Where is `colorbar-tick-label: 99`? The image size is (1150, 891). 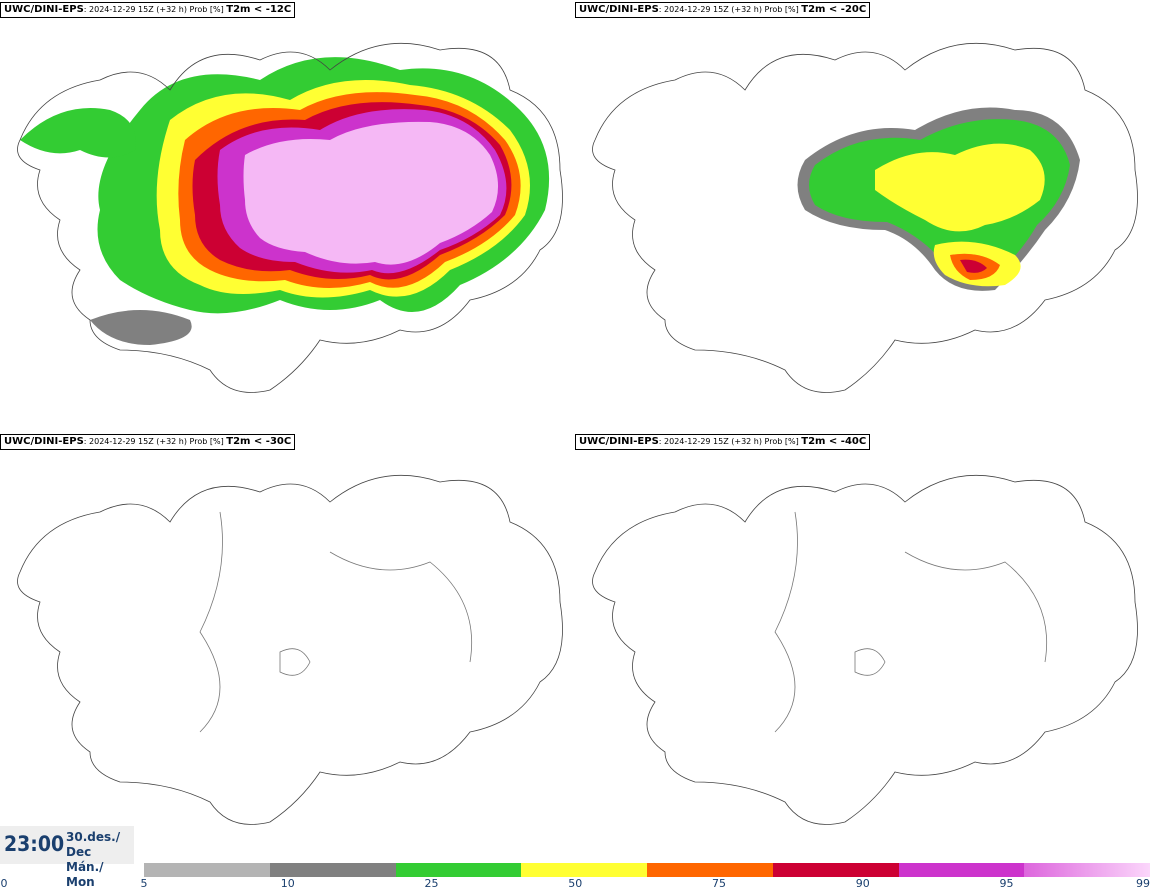
colorbar-tick-label: 99 is located at coordinates (1143, 883).